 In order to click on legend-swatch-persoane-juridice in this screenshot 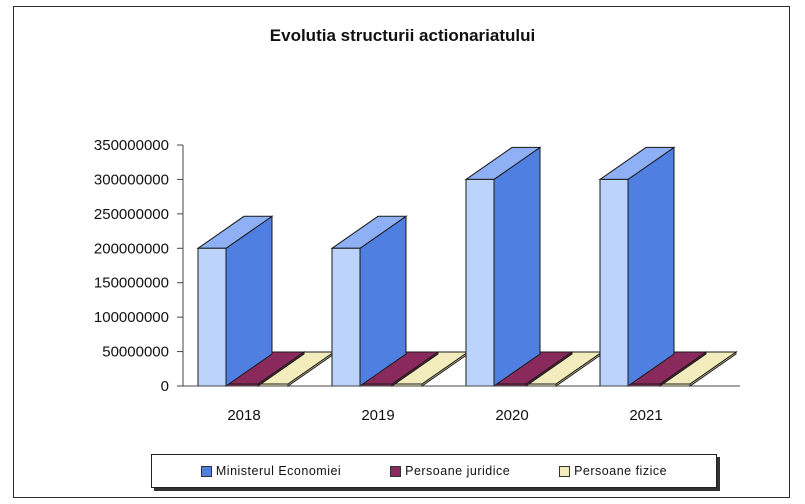, I will do `click(396, 471)`.